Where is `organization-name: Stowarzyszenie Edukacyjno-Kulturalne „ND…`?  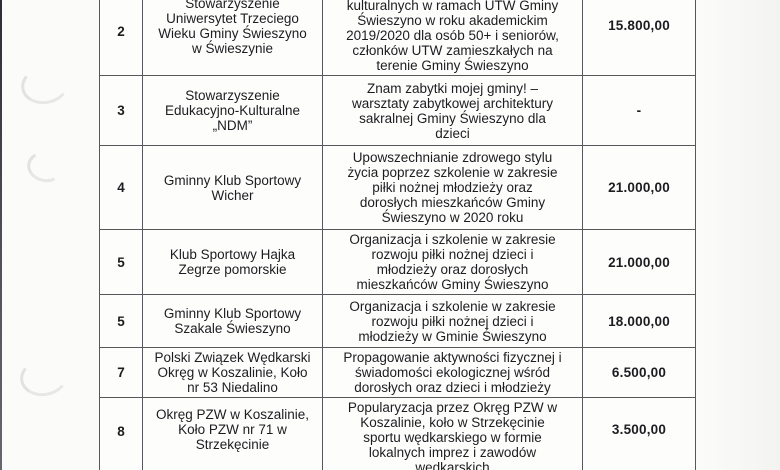
organization-name: Stowarzyszenie Edukacyjno-Kulturalne „ND… is located at coordinates (232, 110).